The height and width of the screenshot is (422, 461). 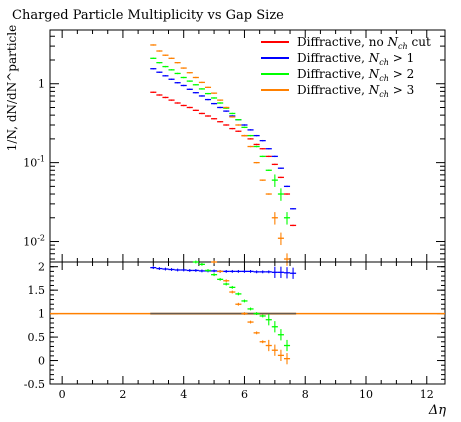 I want to click on legend-label-tail: > 1, so click(x=401, y=58).